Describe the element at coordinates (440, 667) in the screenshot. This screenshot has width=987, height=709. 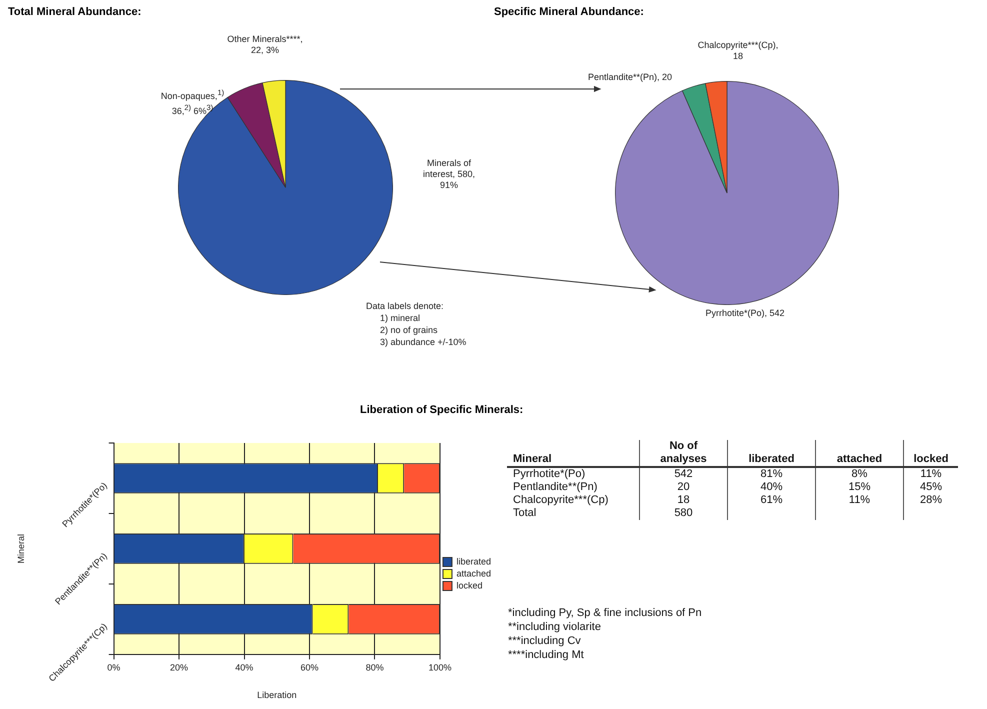
I see `x-tick-label: 100%` at that location.